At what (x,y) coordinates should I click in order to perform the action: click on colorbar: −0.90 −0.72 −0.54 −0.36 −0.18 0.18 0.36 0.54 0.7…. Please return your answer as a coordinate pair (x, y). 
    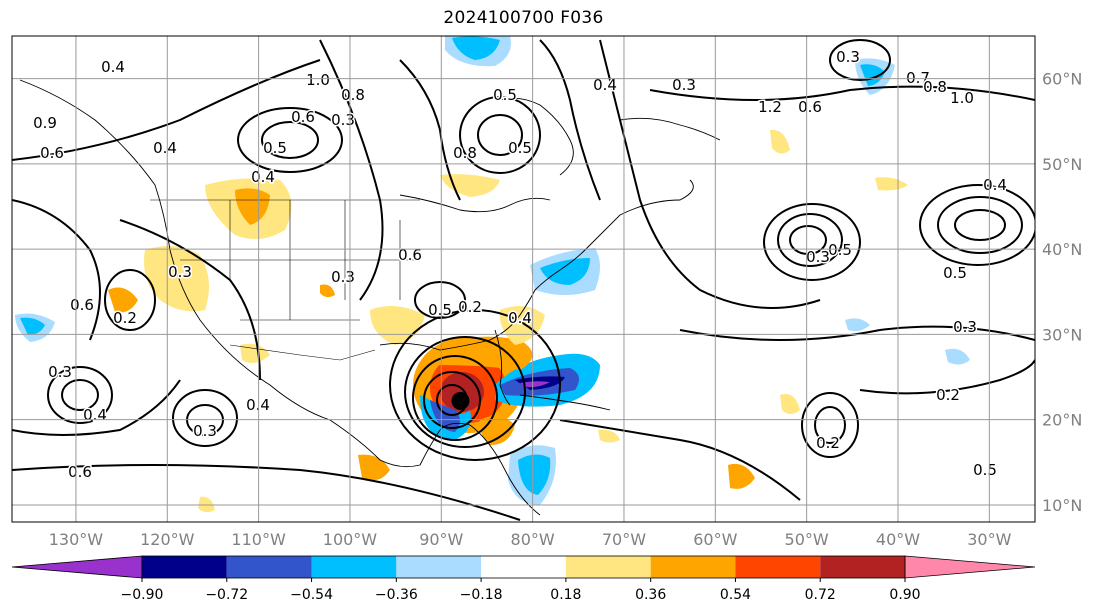
    Looking at the image, I should click on (523, 579).